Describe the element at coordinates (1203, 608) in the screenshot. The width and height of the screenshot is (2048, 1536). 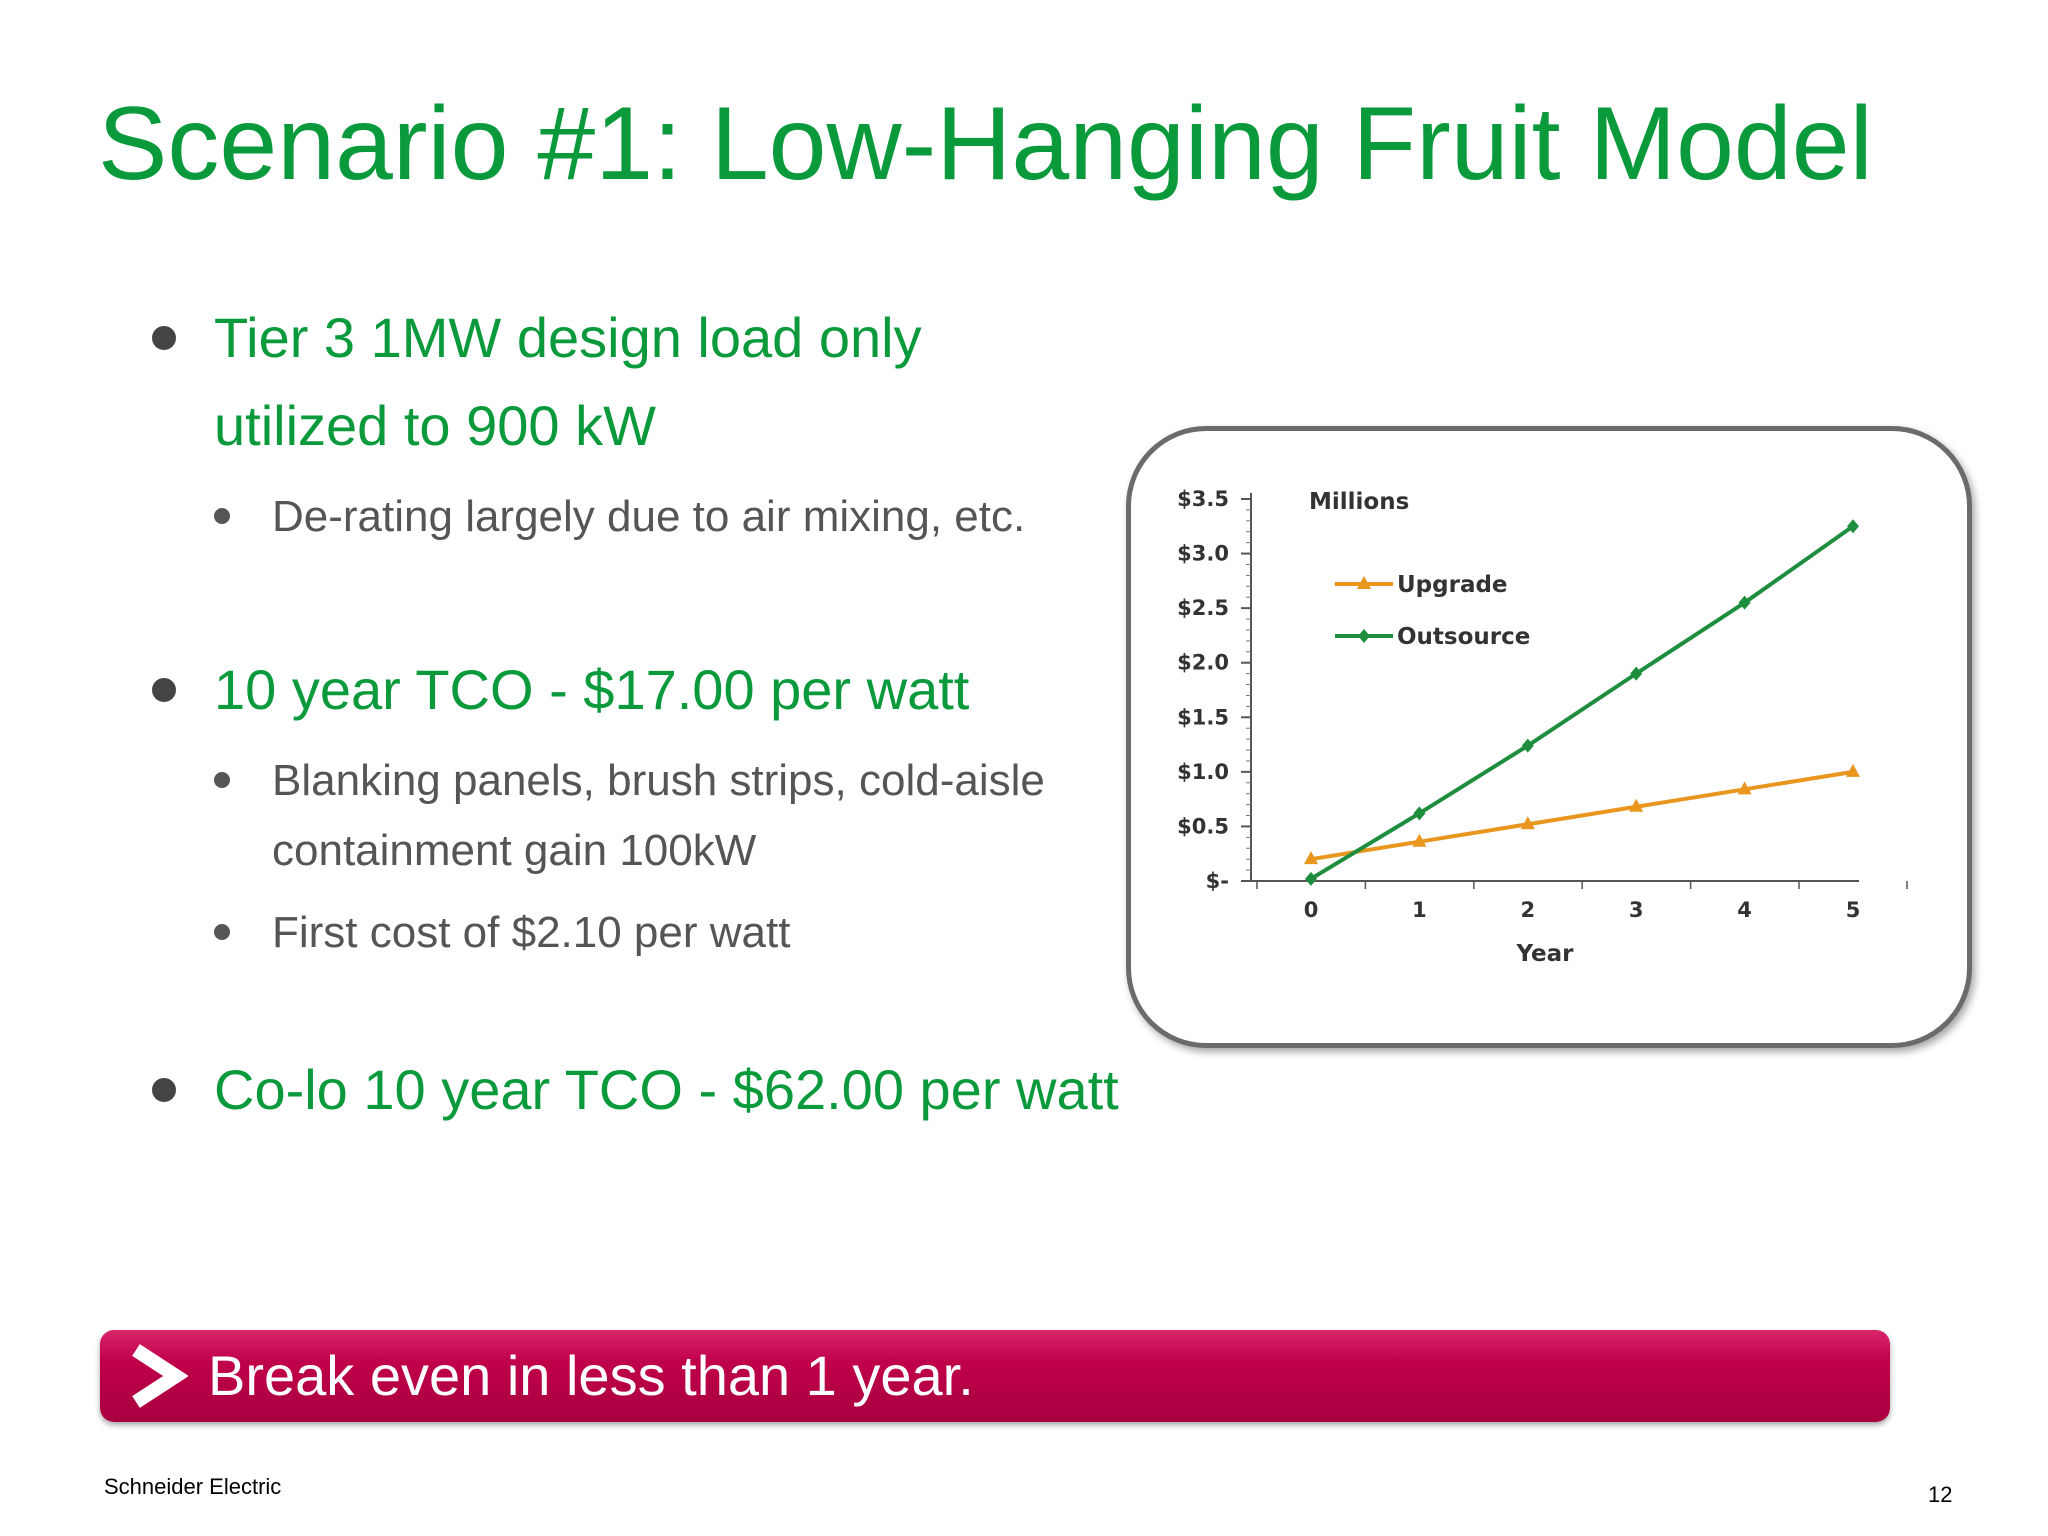
I see `y-tick-label: $2.5` at that location.